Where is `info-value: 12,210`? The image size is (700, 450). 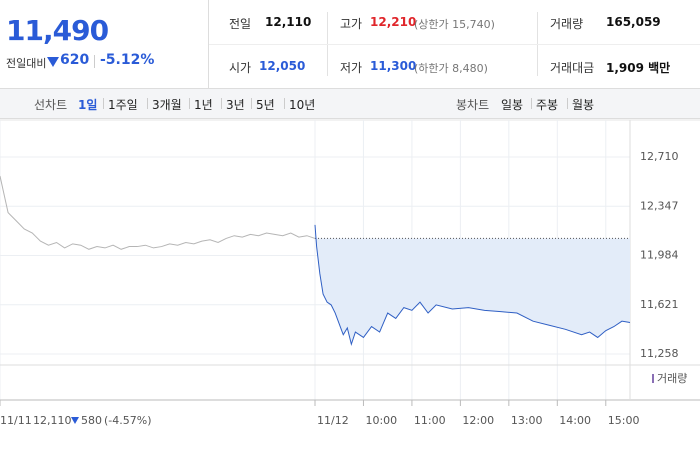
info-value: 12,210 is located at coordinates (393, 22).